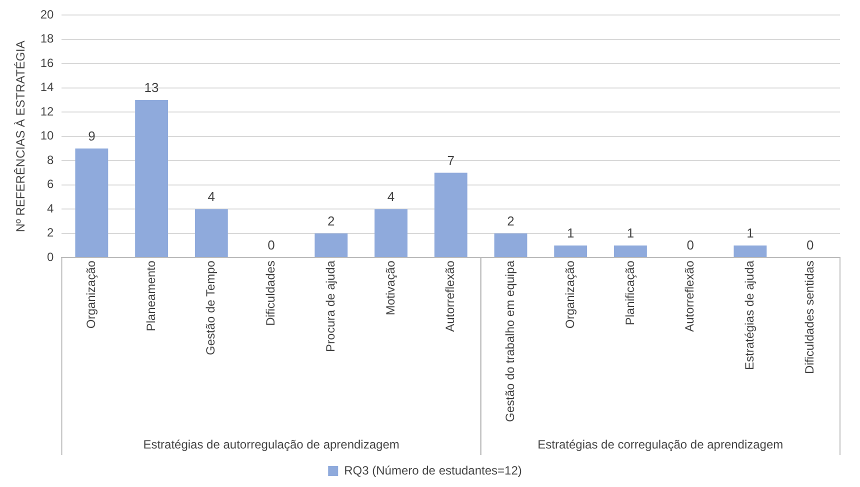 This screenshot has height=487, width=860. I want to click on y-tick-label: 8, so click(50, 159).